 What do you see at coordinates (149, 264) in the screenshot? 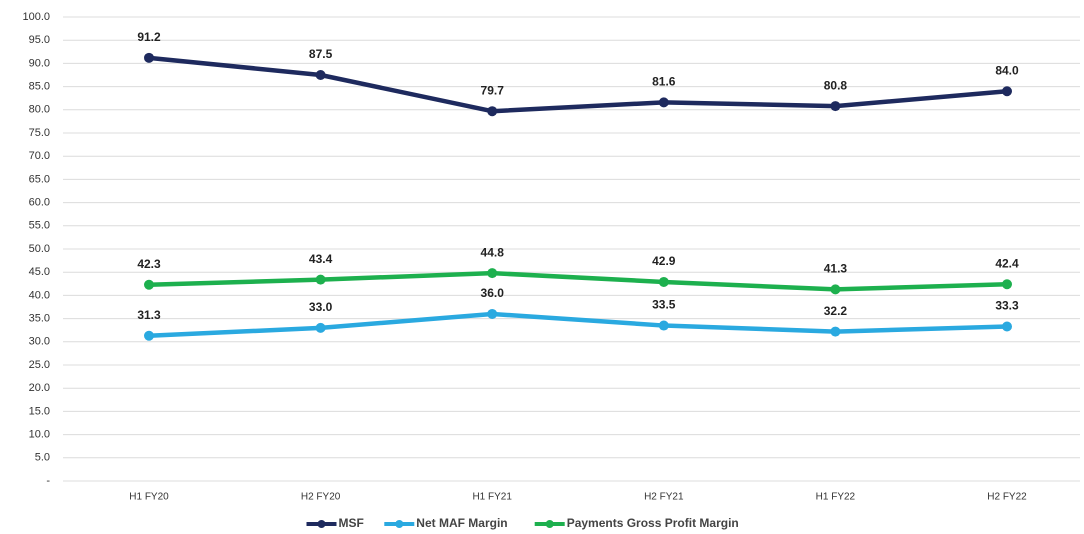
I see `data-label: 42.3` at bounding box center [149, 264].